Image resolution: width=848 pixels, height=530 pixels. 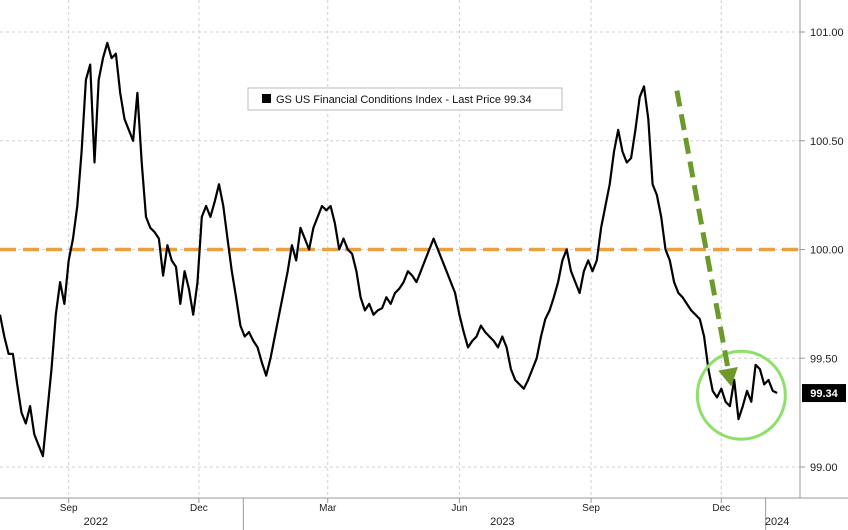 What do you see at coordinates (827, 251) in the screenshot?
I see `y-tick-label: 100.00` at bounding box center [827, 251].